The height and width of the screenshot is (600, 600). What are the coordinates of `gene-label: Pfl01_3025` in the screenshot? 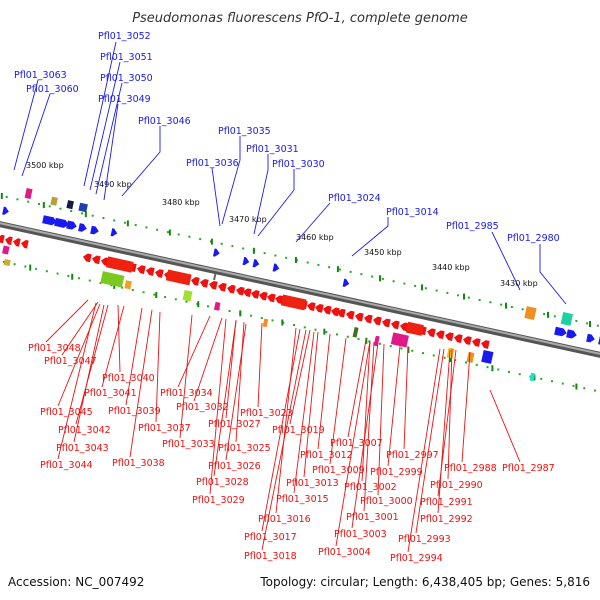 It's located at (244, 387).